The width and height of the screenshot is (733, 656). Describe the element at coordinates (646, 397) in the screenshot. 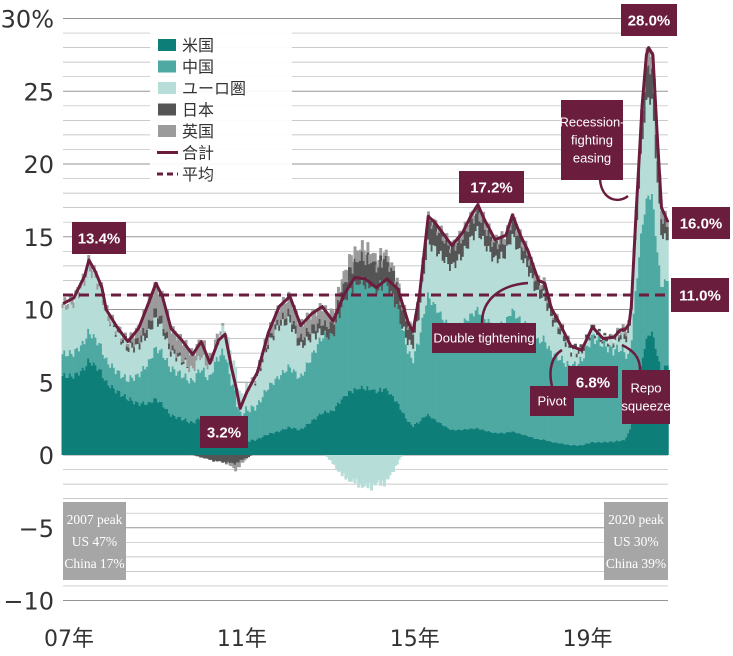

I see `repo-squeeze-box` at that location.